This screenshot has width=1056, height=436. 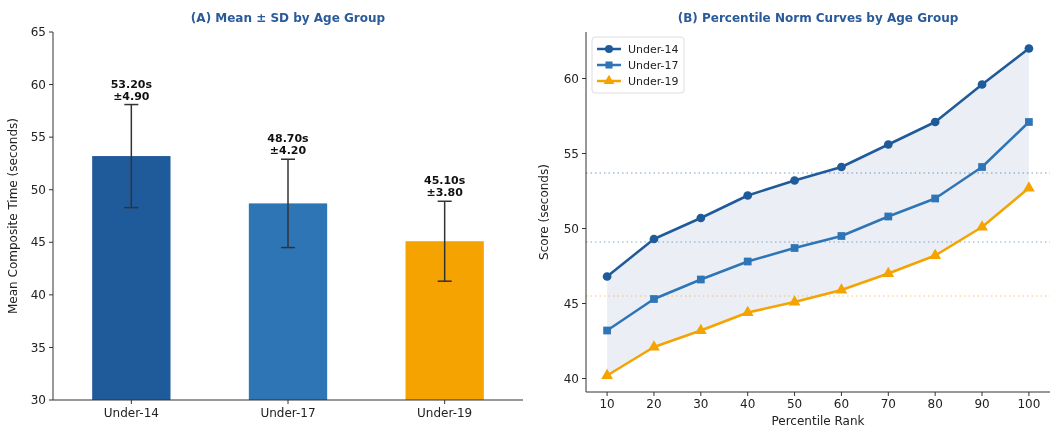 I want to click on x-tick-label: Under-19, so click(x=445, y=413).